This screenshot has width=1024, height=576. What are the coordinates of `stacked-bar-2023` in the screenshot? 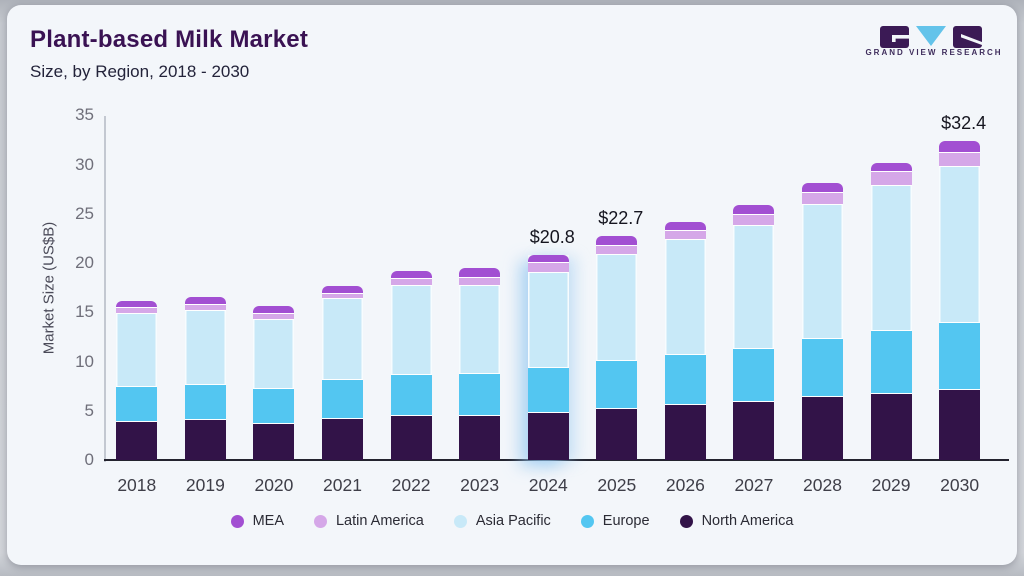 It's located at (480, 363).